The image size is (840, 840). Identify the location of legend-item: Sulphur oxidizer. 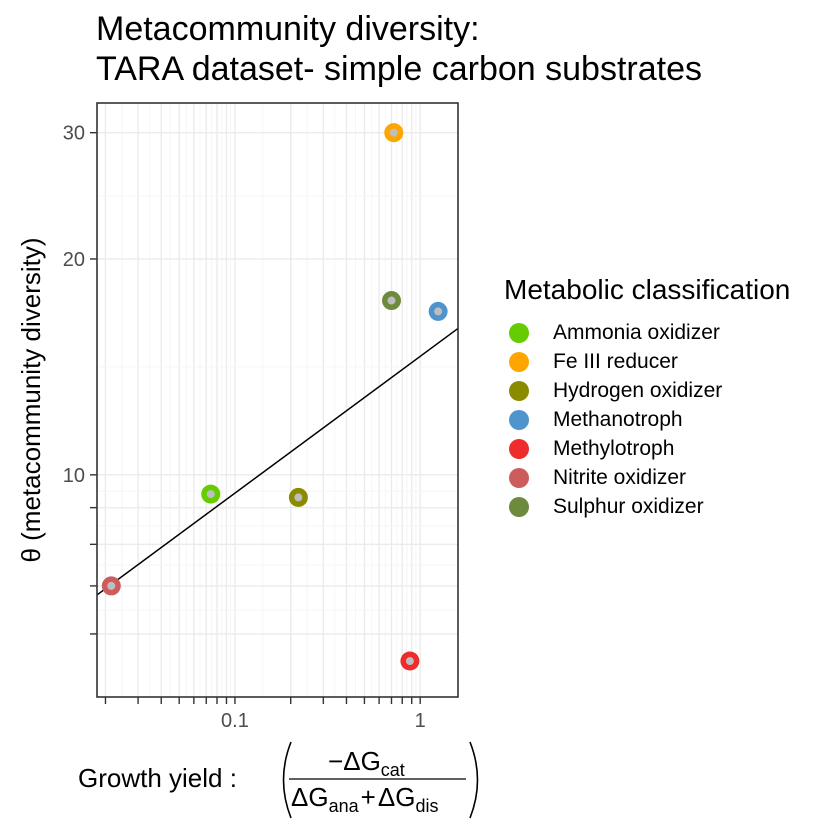
(646, 506).